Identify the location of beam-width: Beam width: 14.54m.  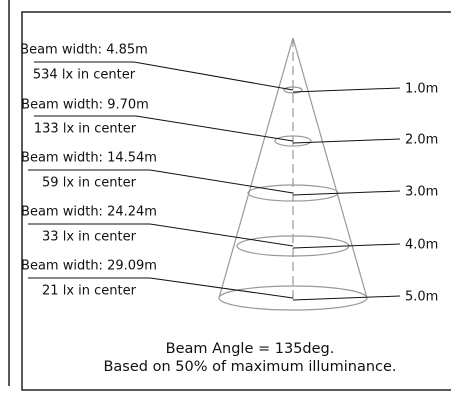
(89, 158).